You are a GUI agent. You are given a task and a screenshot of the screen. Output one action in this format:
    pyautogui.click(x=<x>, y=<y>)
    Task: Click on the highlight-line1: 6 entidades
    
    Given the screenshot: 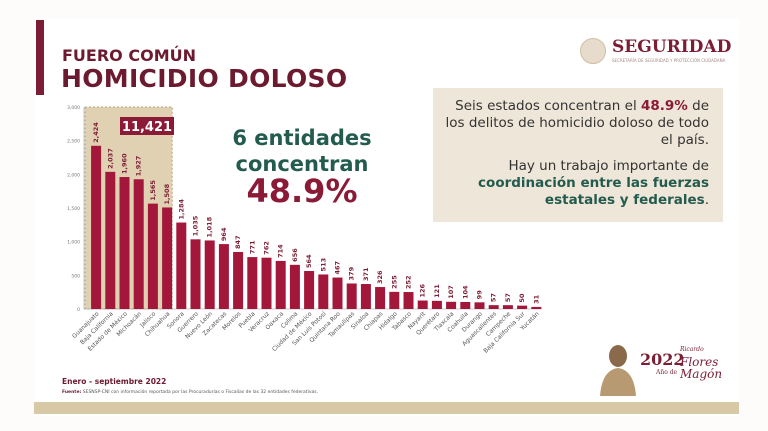 What is the action you would take?
    pyautogui.click(x=302, y=138)
    